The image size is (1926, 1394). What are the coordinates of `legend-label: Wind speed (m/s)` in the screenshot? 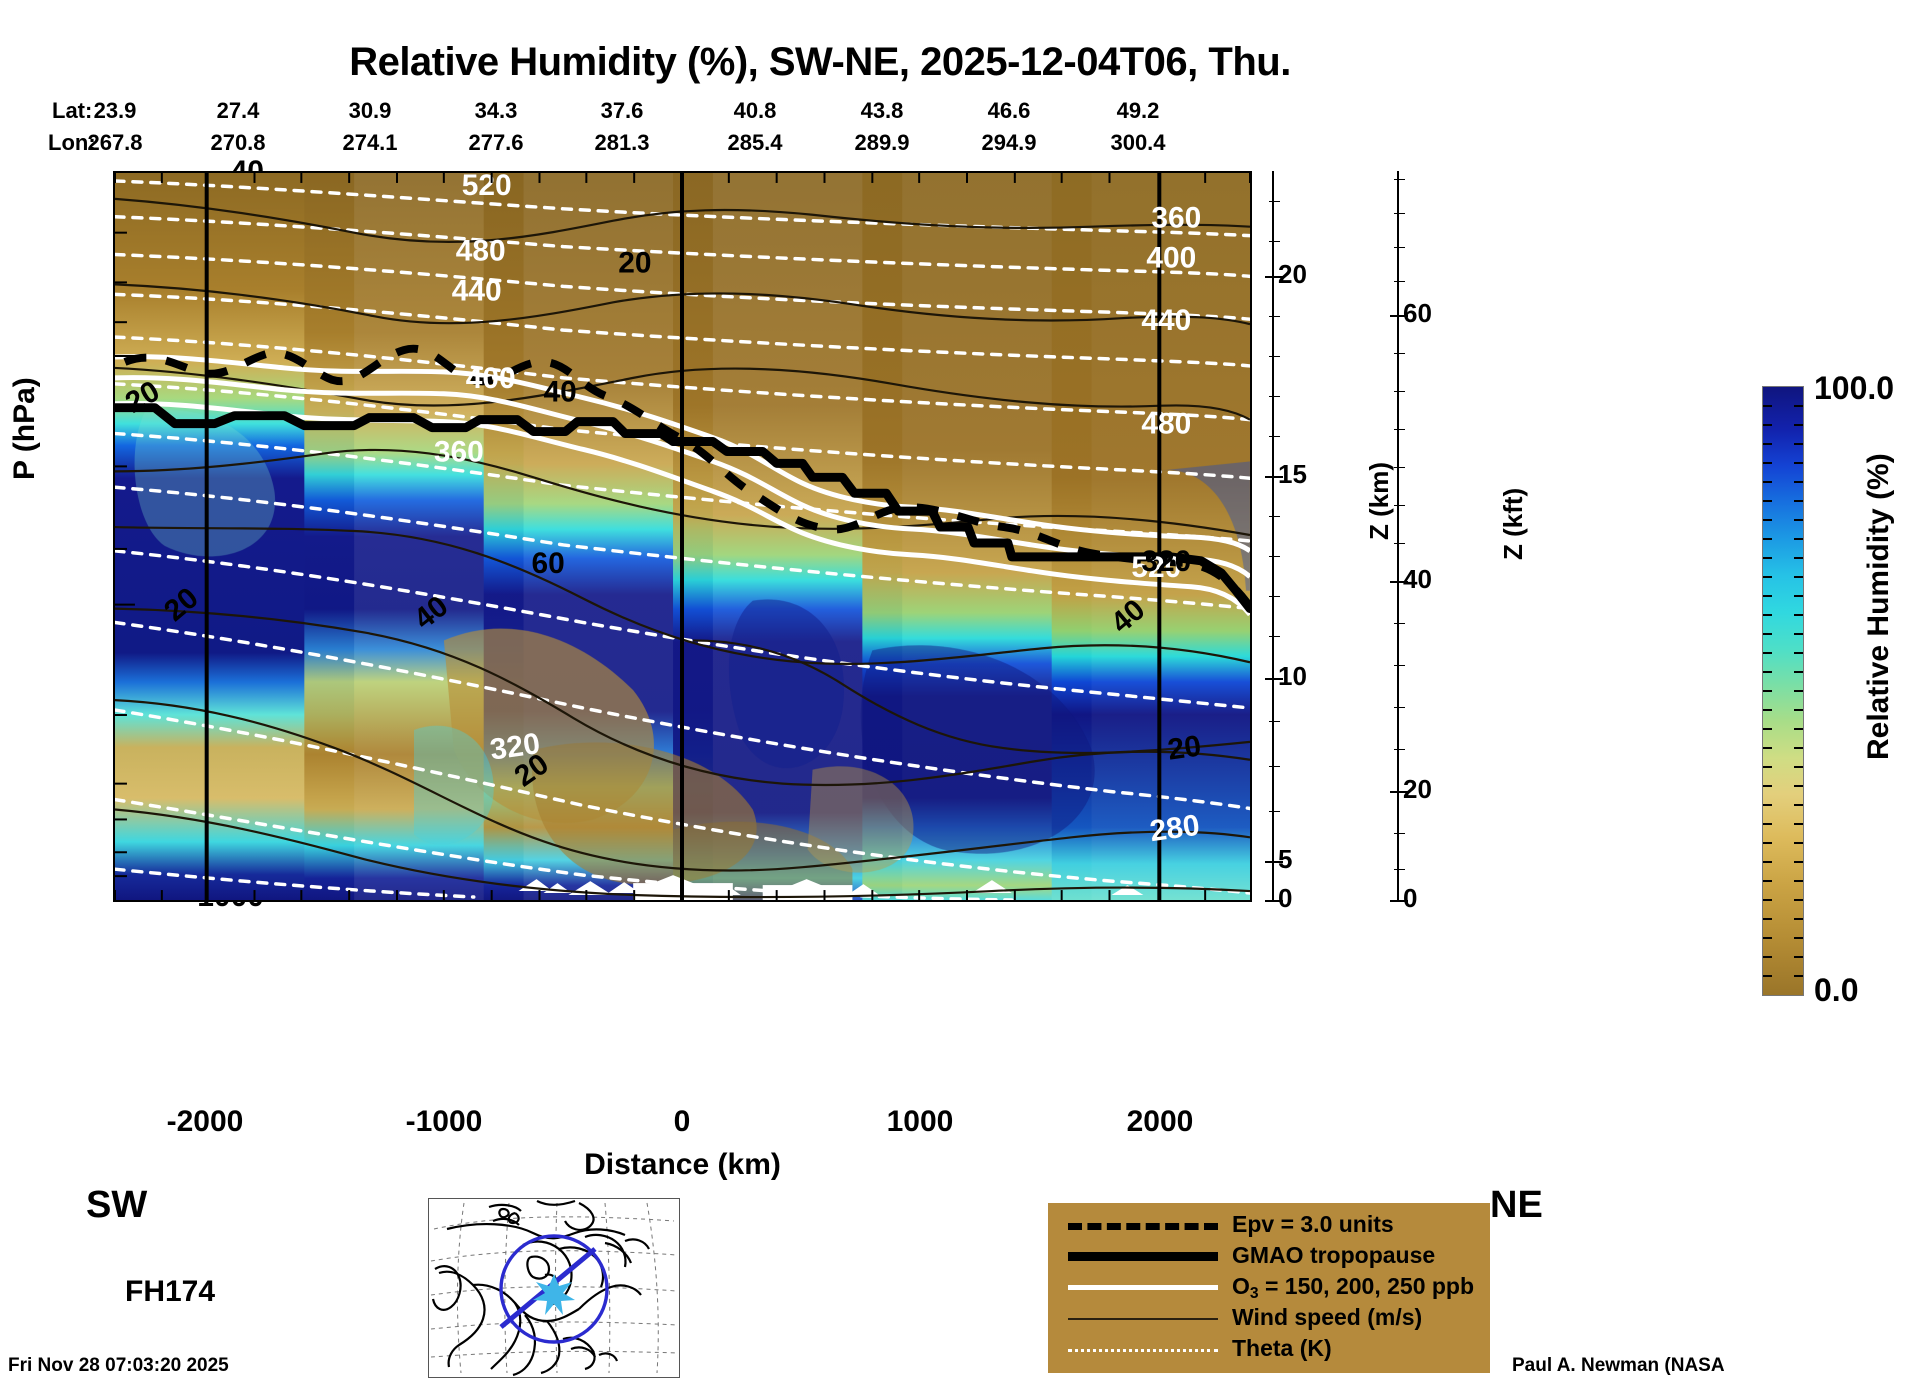 It's located at (1327, 1317).